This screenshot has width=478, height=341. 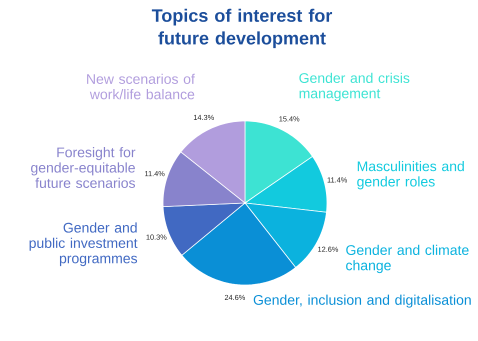 I want to click on slice-label: Gender, inclusion and digitalisation, so click(x=362, y=301).